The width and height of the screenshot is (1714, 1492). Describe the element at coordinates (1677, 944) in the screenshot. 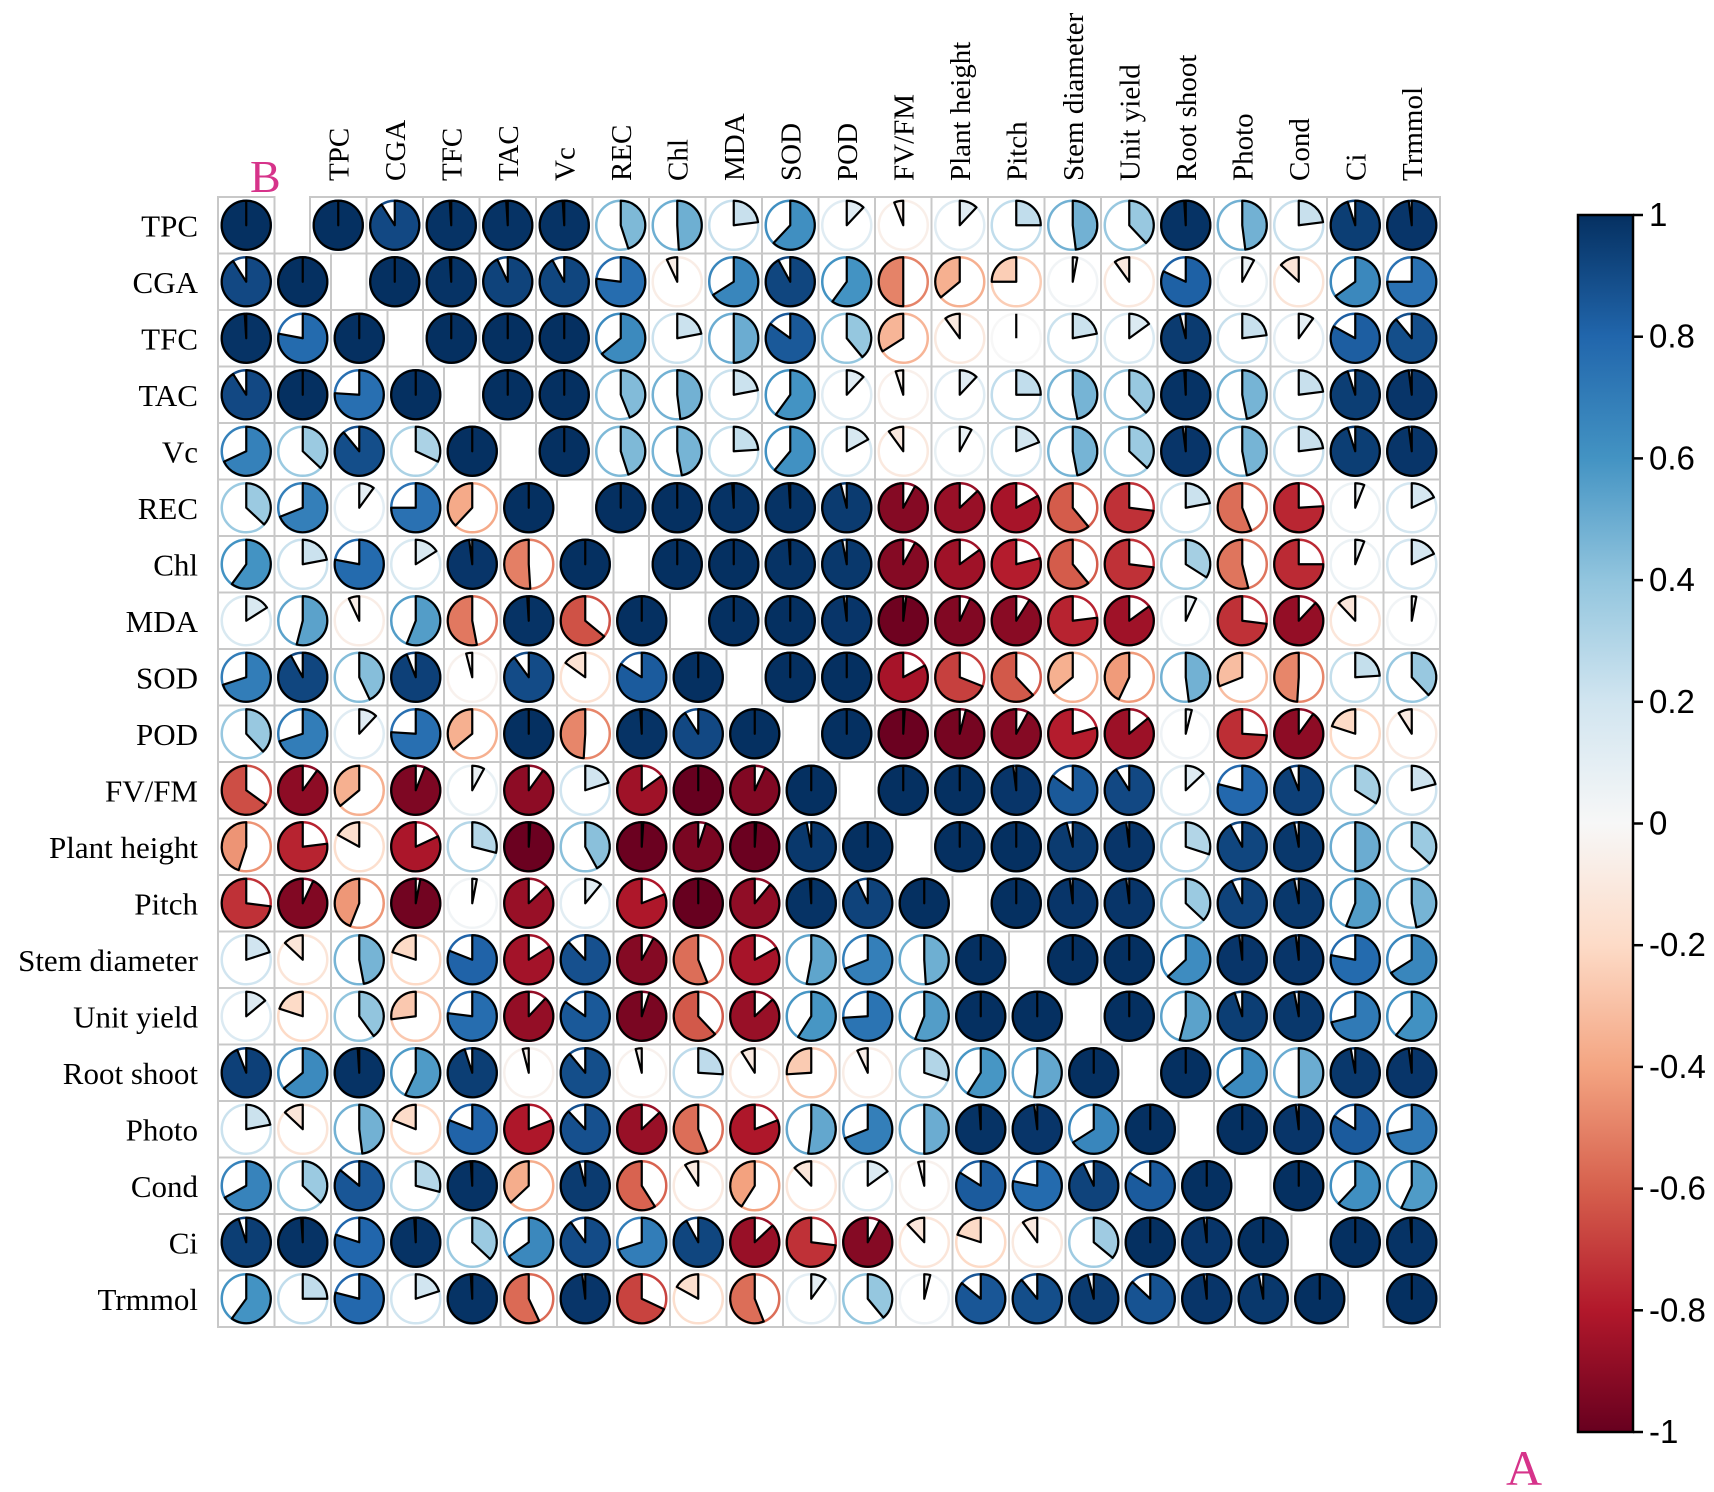

I see `colorbar-tick-label: -0.2` at that location.